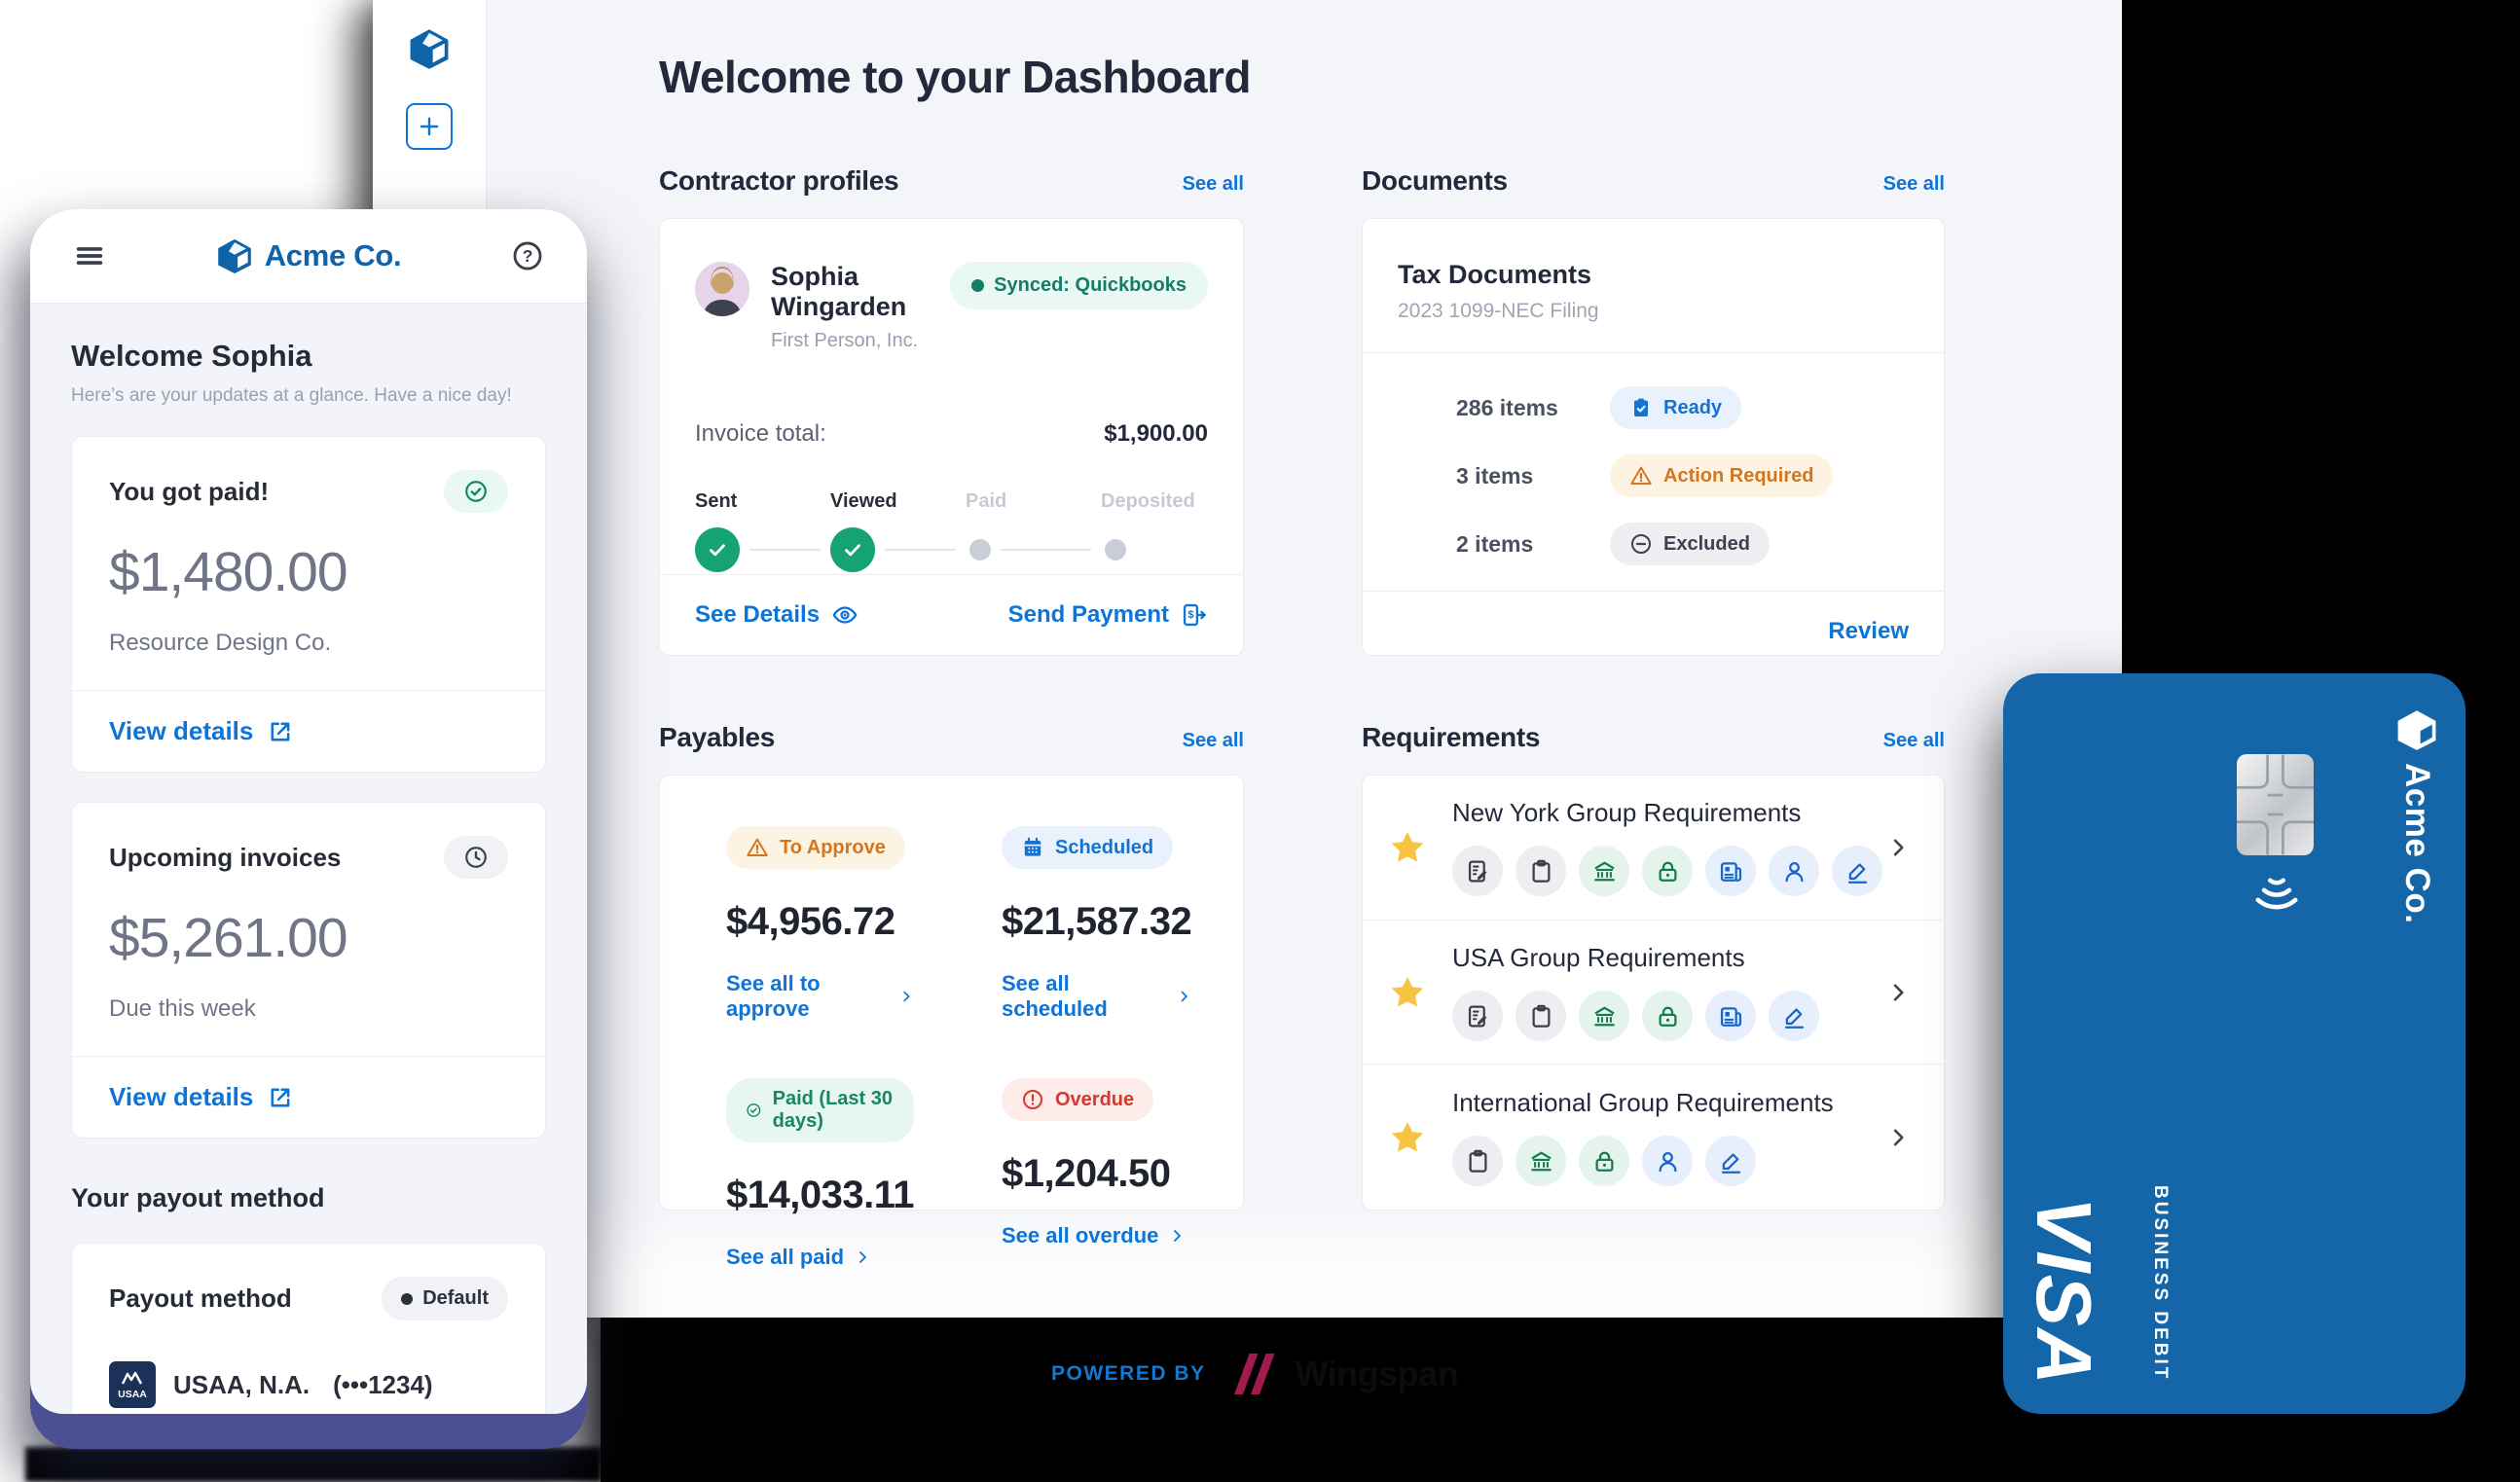 The height and width of the screenshot is (1482, 2520). I want to click on eye-icon, so click(844, 615).